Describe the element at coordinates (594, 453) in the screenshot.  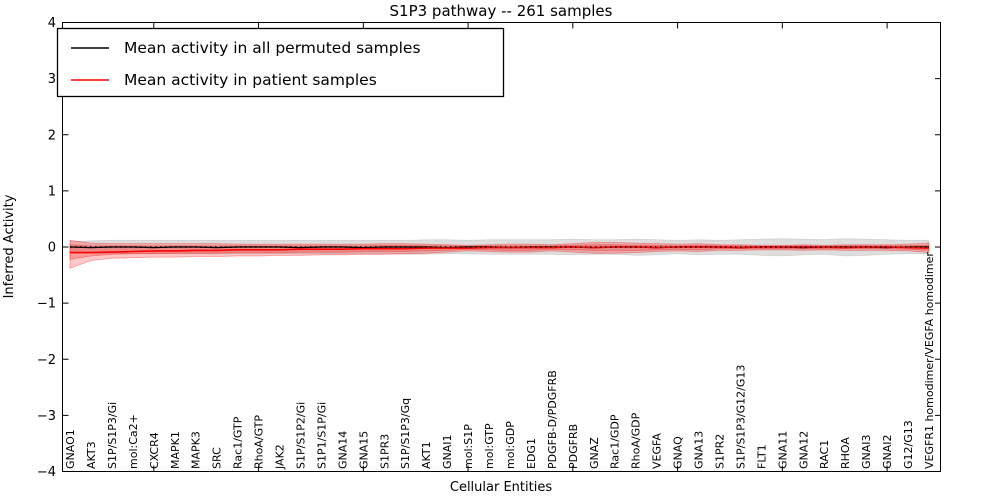
I see `x-category-label: GNAZ` at that location.